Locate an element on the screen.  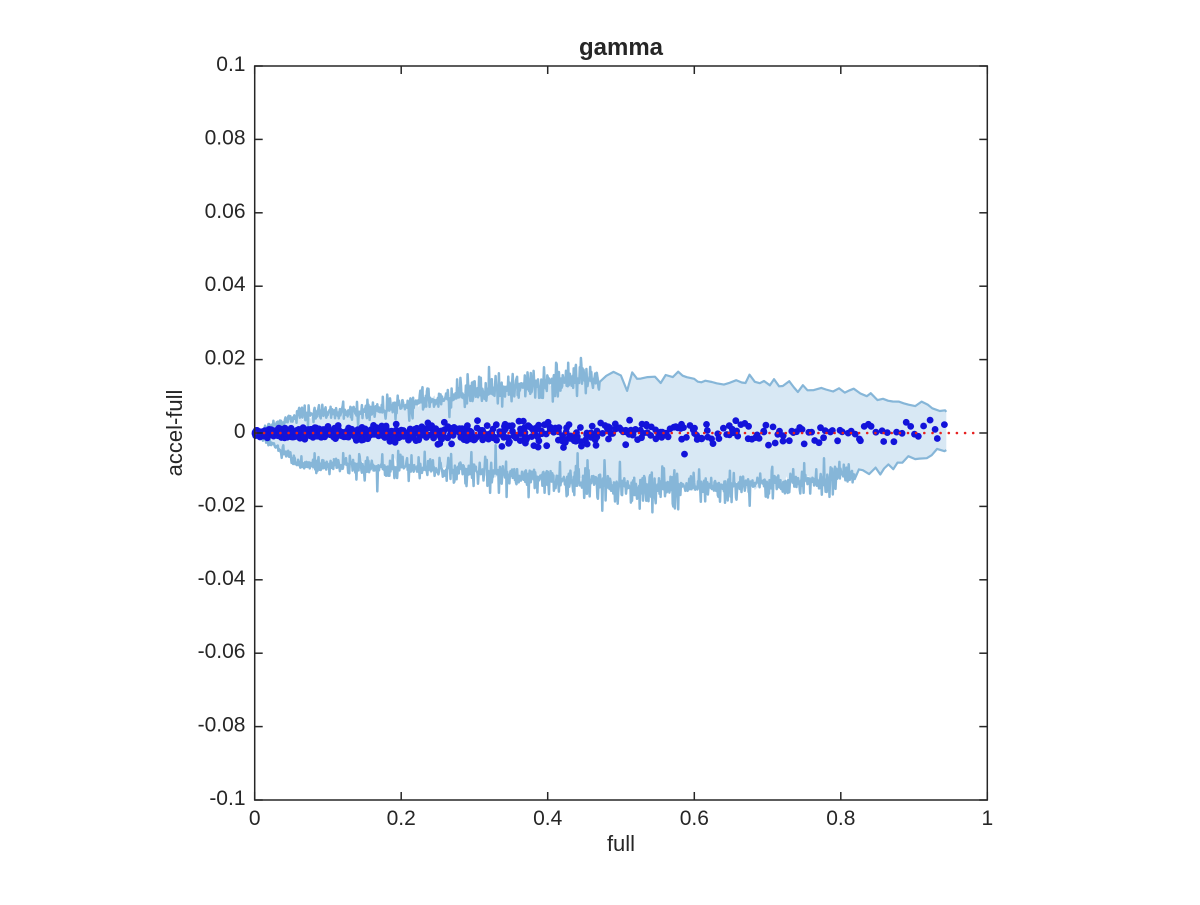
svg-text: -0.06 is located at coordinates (222, 651).